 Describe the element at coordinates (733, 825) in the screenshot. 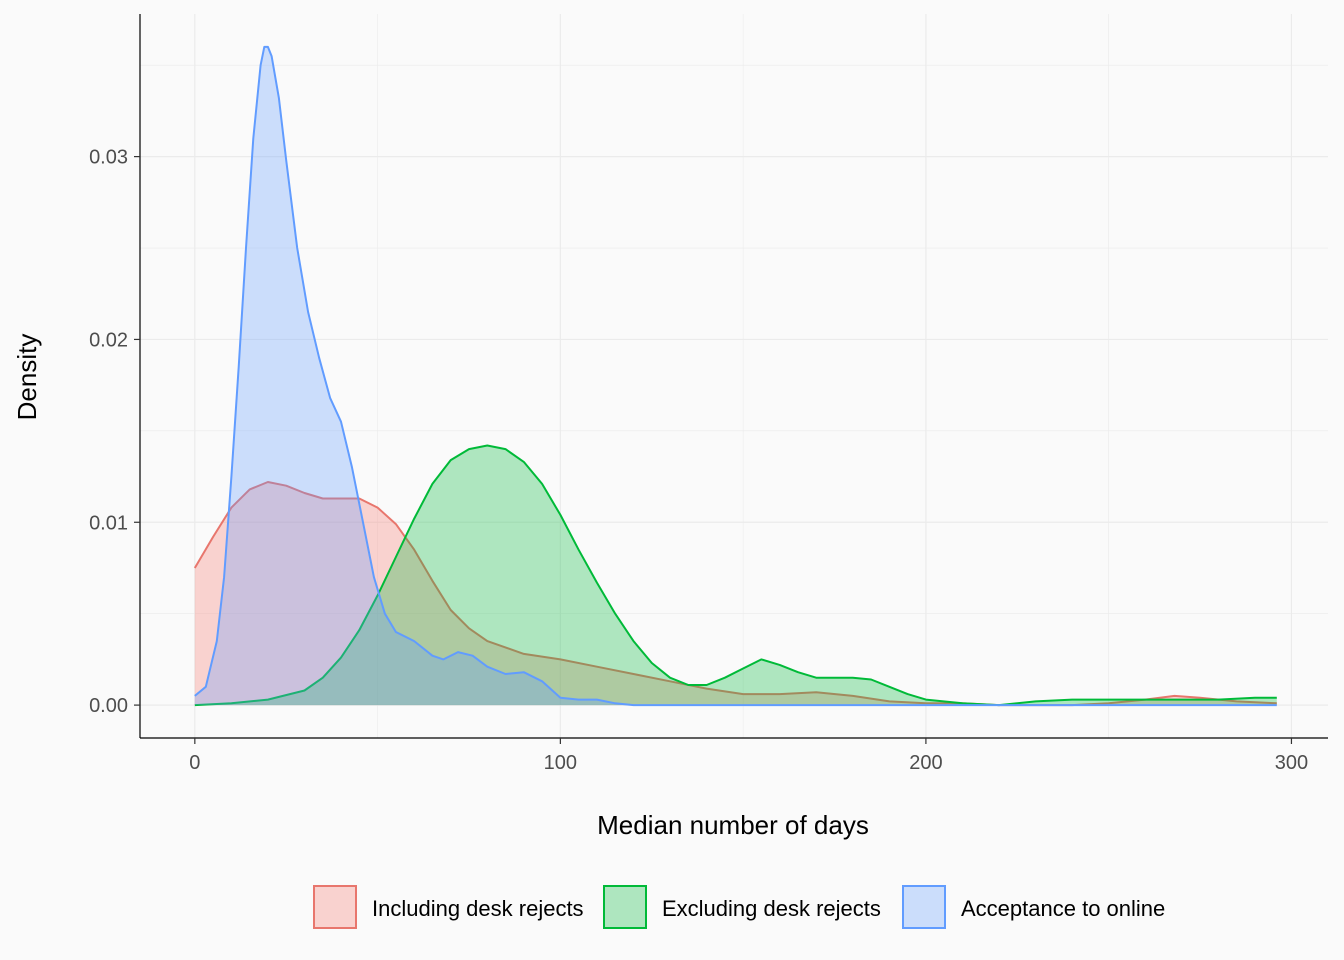

I see `x-axis-title: Median number of days` at that location.